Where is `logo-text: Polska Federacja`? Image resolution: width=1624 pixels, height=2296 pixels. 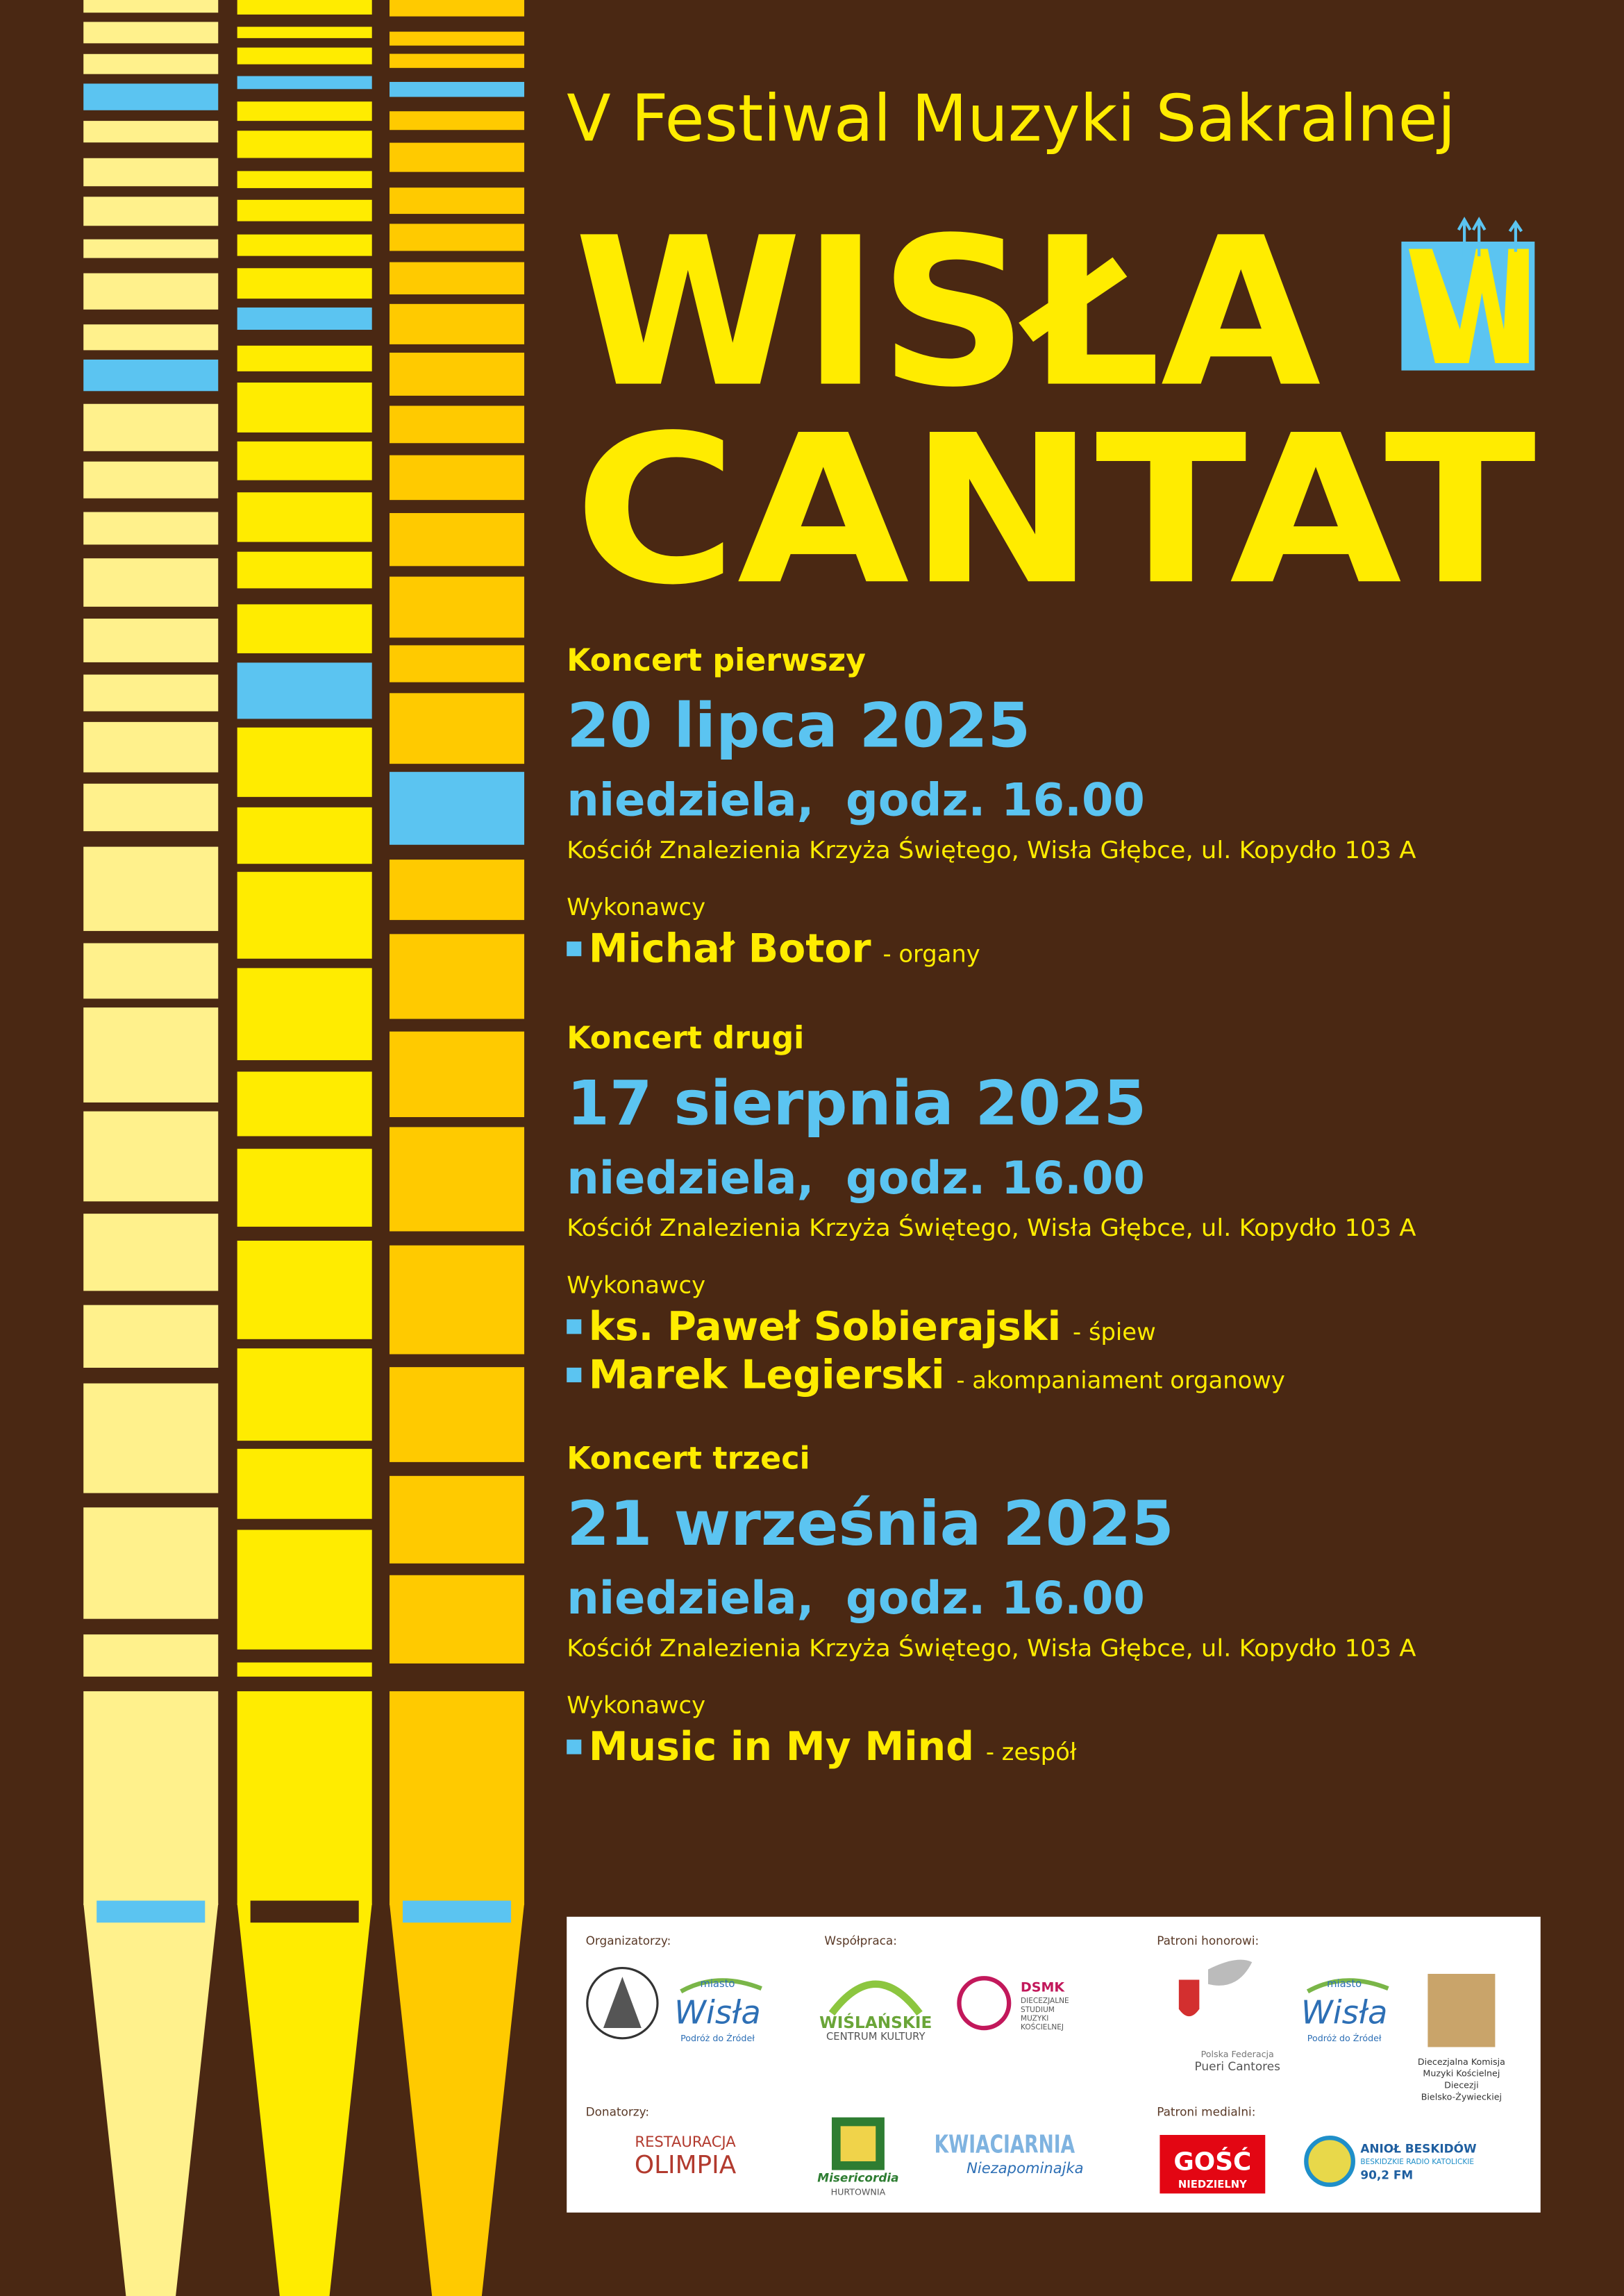 logo-text: Polska Federacja is located at coordinates (1238, 2054).